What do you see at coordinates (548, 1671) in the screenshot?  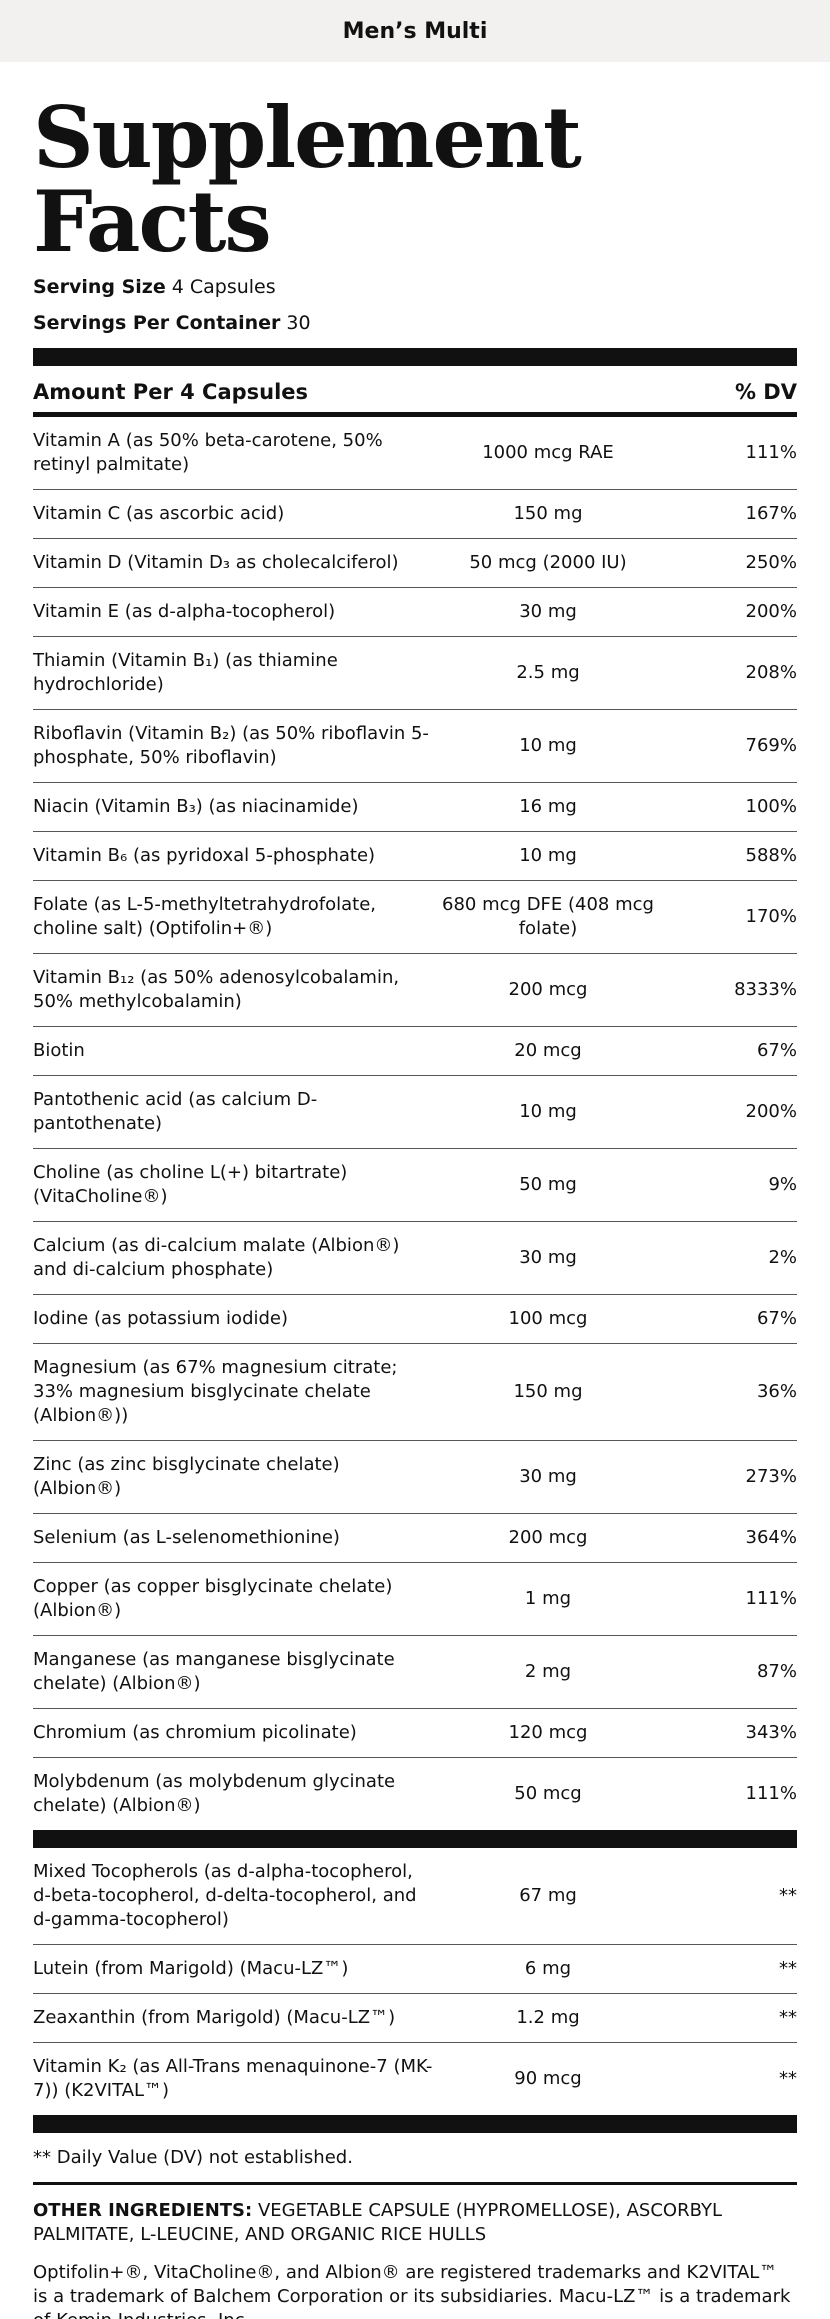 I see `amount: 2 mg` at bounding box center [548, 1671].